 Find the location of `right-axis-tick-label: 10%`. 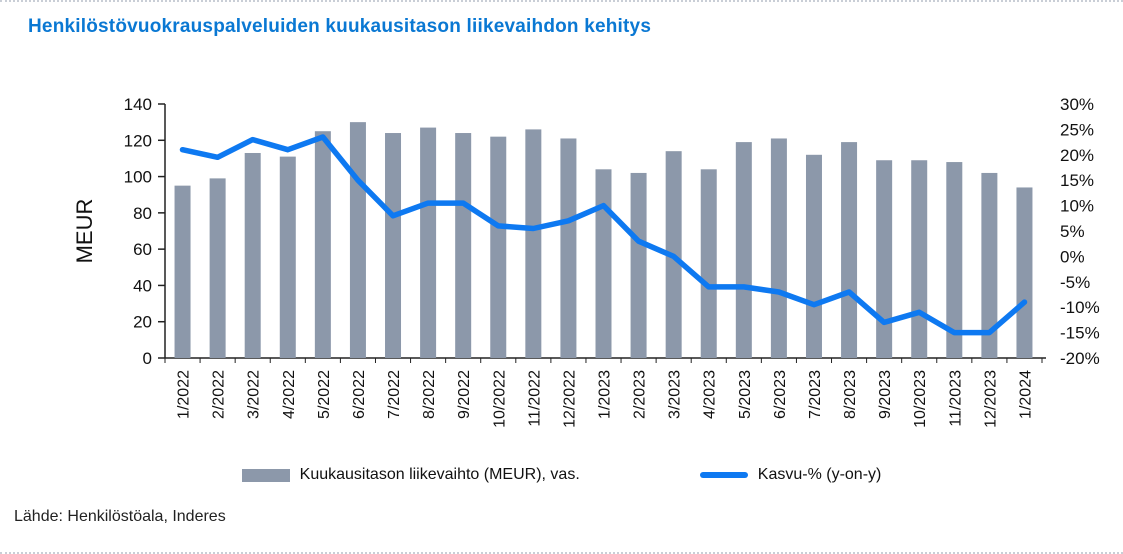

right-axis-tick-label: 10% is located at coordinates (1077, 206).